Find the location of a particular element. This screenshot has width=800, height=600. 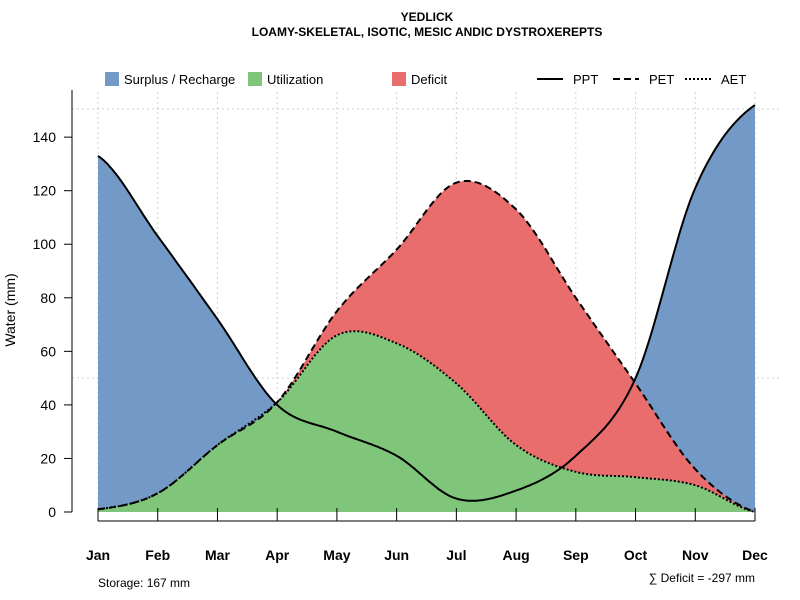

legend-label: PPT is located at coordinates (585, 79).